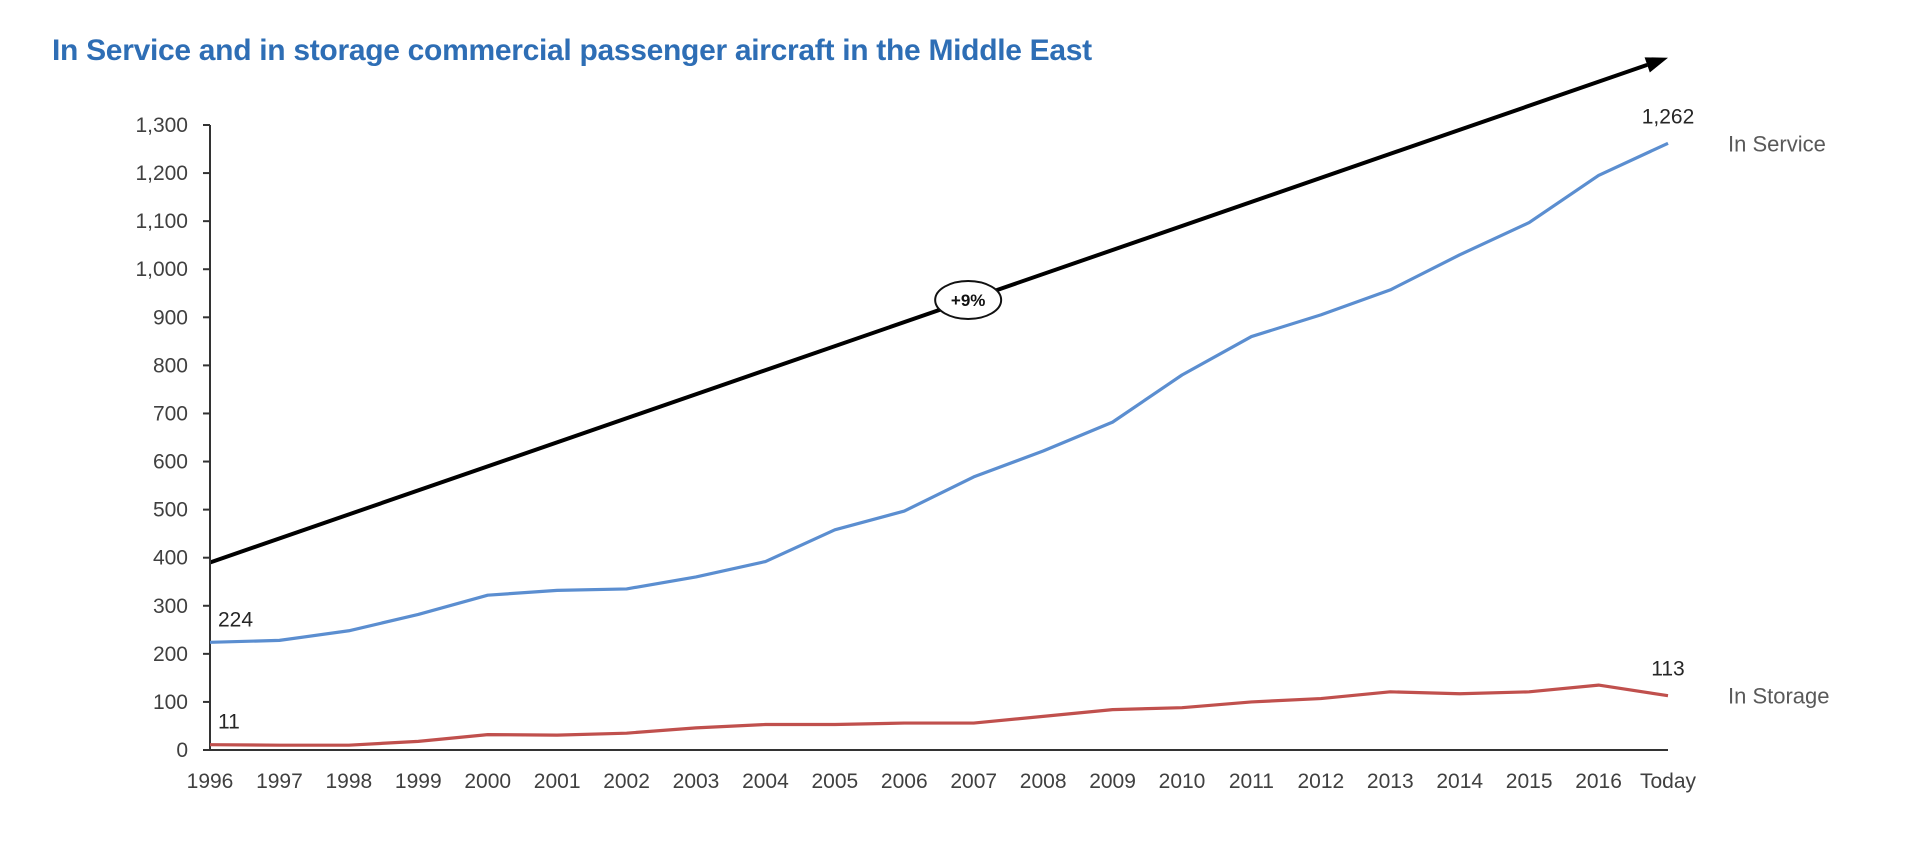  I want to click on series-legend-label: In Storage, so click(1779, 696).